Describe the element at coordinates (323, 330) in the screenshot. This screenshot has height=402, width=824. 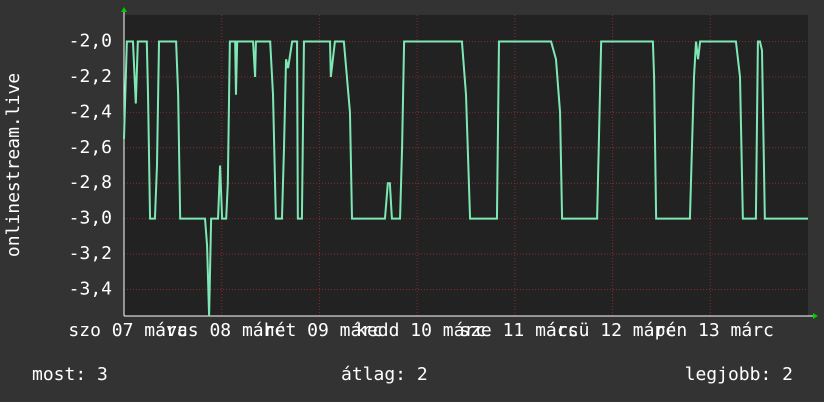
I see `x-tick-label: hét 09 márc` at that location.